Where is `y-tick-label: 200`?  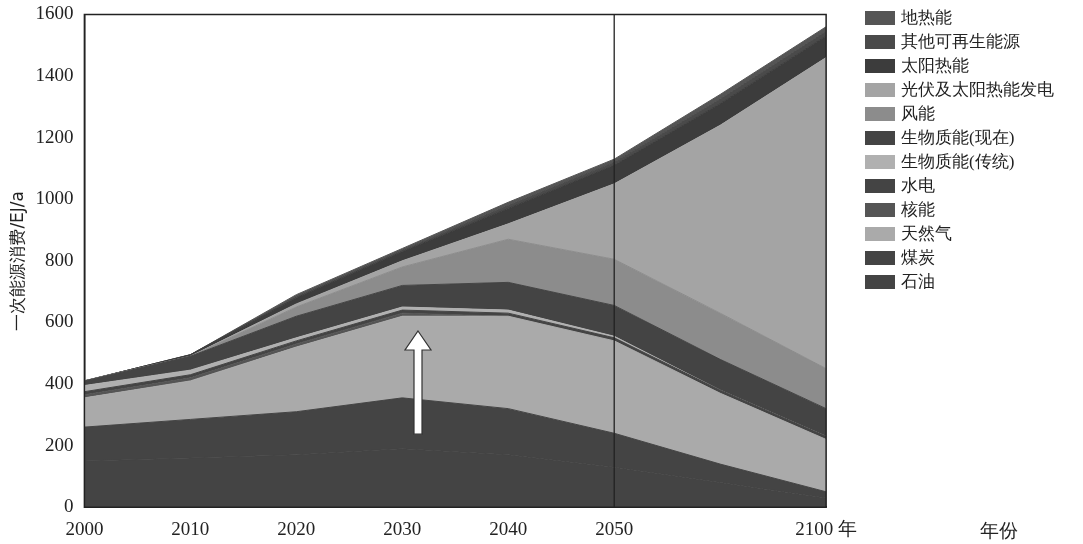 y-tick-label: 200 is located at coordinates (59, 444).